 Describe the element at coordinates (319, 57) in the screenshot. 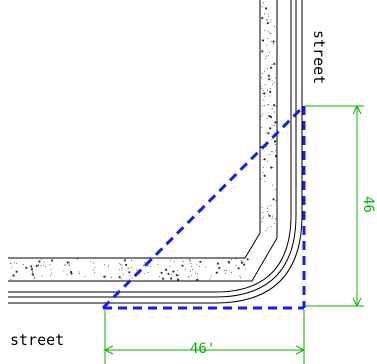

I see `street-label-right: street` at that location.